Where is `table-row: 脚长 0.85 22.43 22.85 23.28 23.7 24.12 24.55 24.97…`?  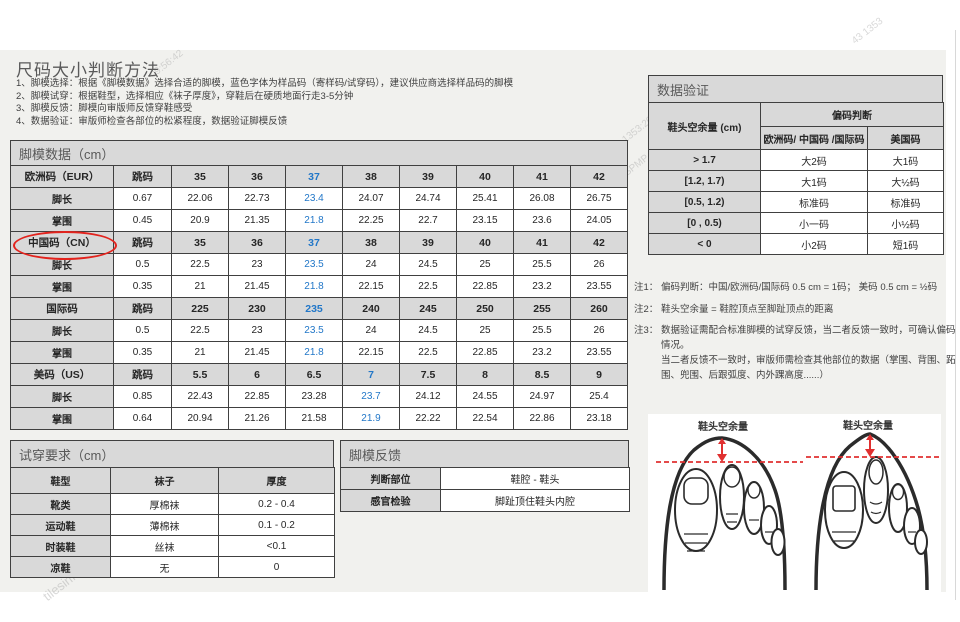
table-row: 脚长 0.85 22.43 22.85 23.28 23.7 24.12 24.55 24.97… is located at coordinates (319, 396).